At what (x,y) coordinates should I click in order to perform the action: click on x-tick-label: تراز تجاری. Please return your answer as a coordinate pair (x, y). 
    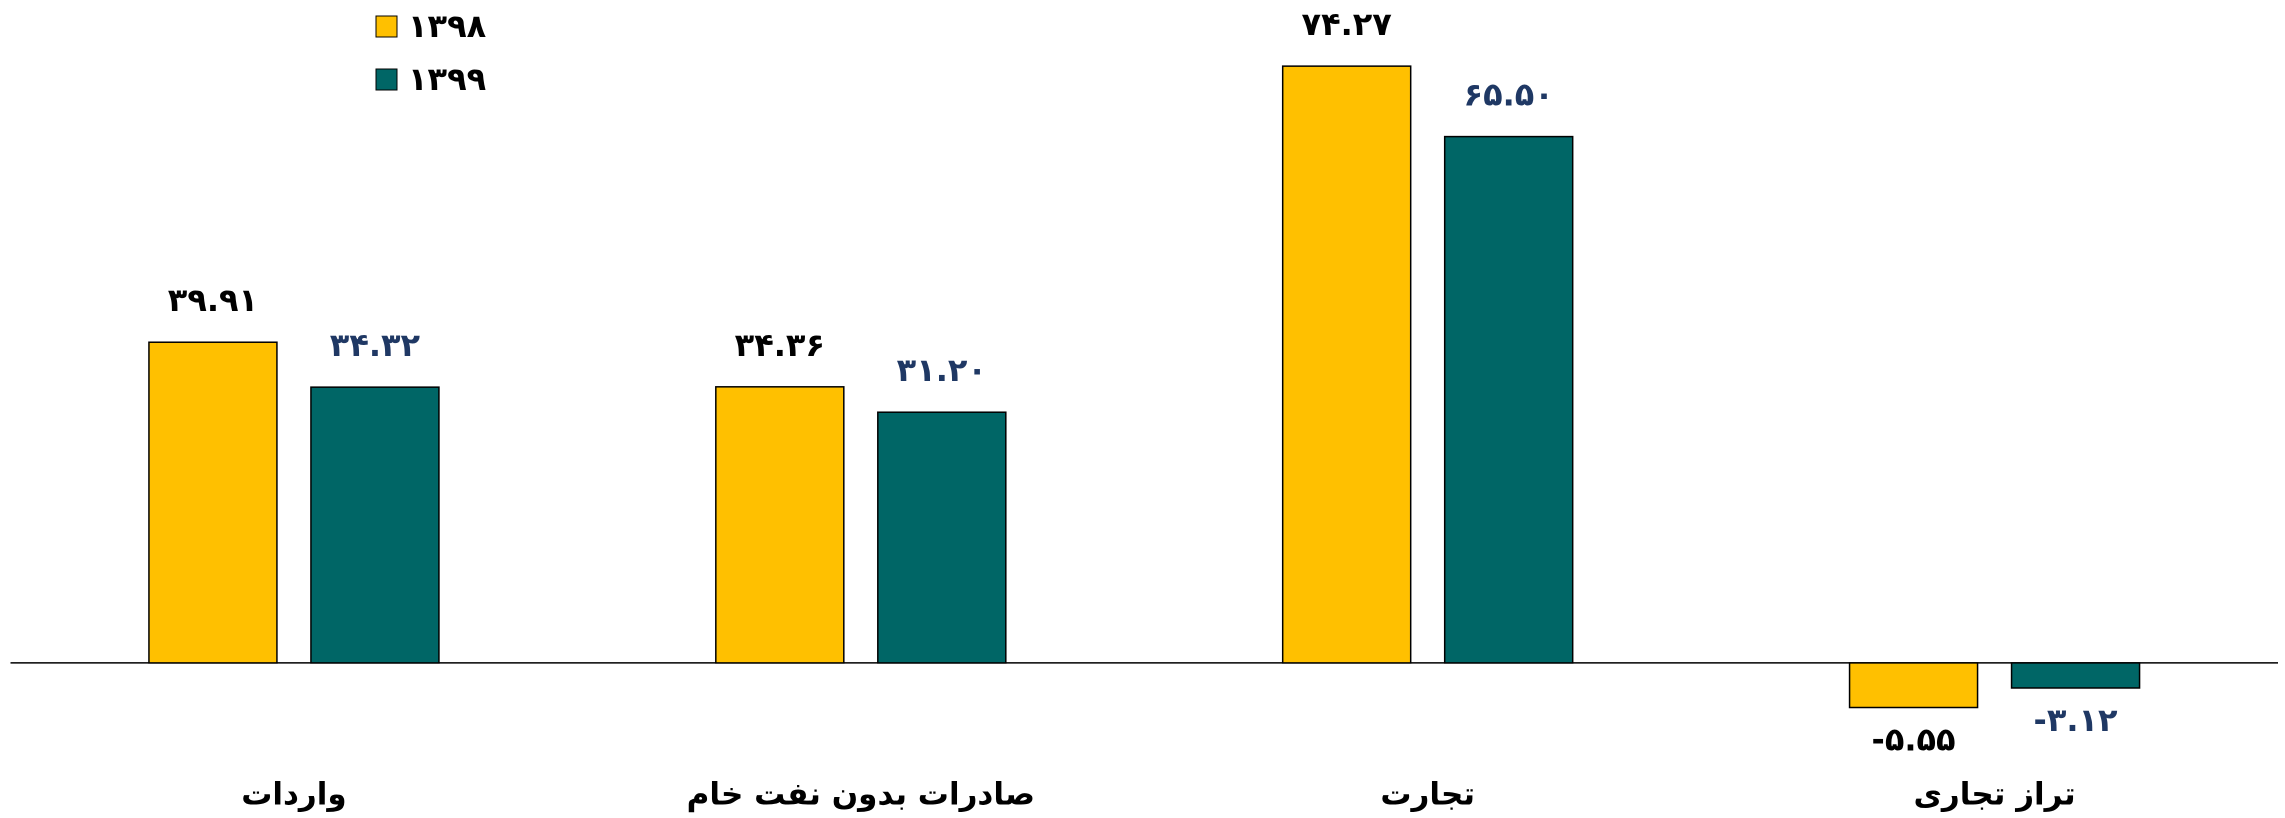
    Looking at the image, I should click on (1995, 795).